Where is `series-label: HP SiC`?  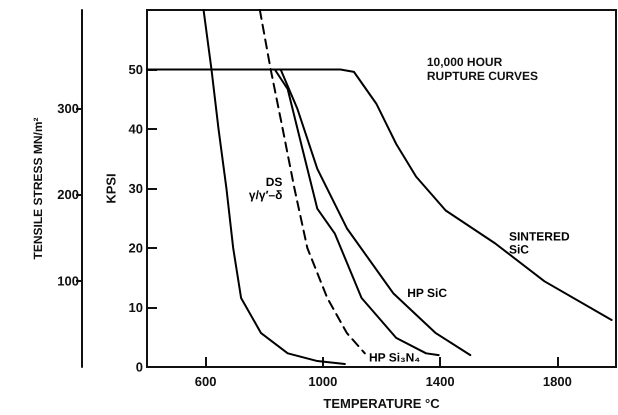
series-label: HP SiC is located at coordinates (427, 293).